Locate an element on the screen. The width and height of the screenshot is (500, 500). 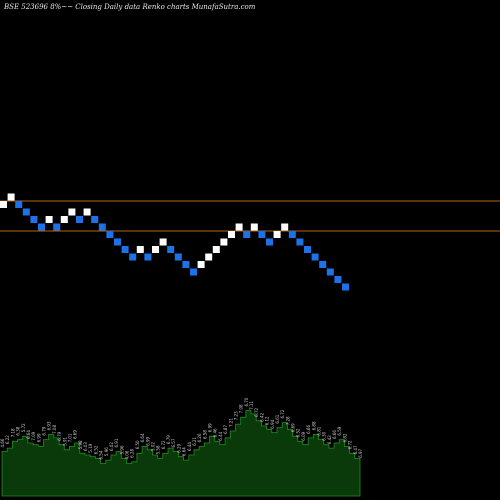
volume-label: 7.01 is located at coordinates (69, 437).